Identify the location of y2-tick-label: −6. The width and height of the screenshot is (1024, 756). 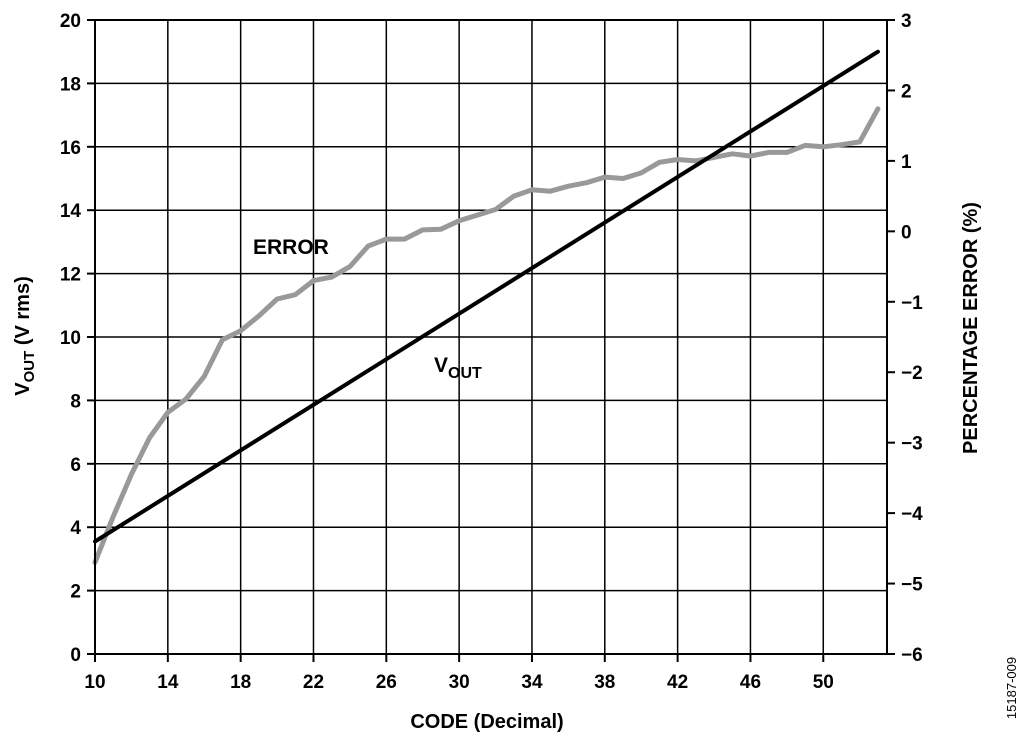
(912, 655).